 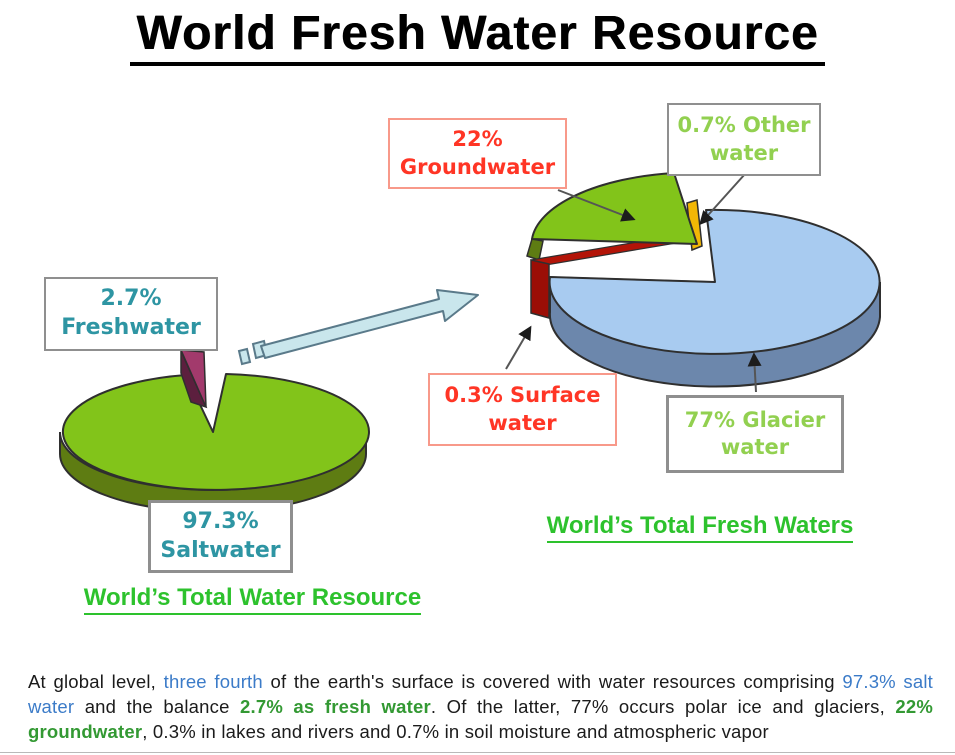 I want to click on zoom-arrow-body, so click(x=369, y=324).